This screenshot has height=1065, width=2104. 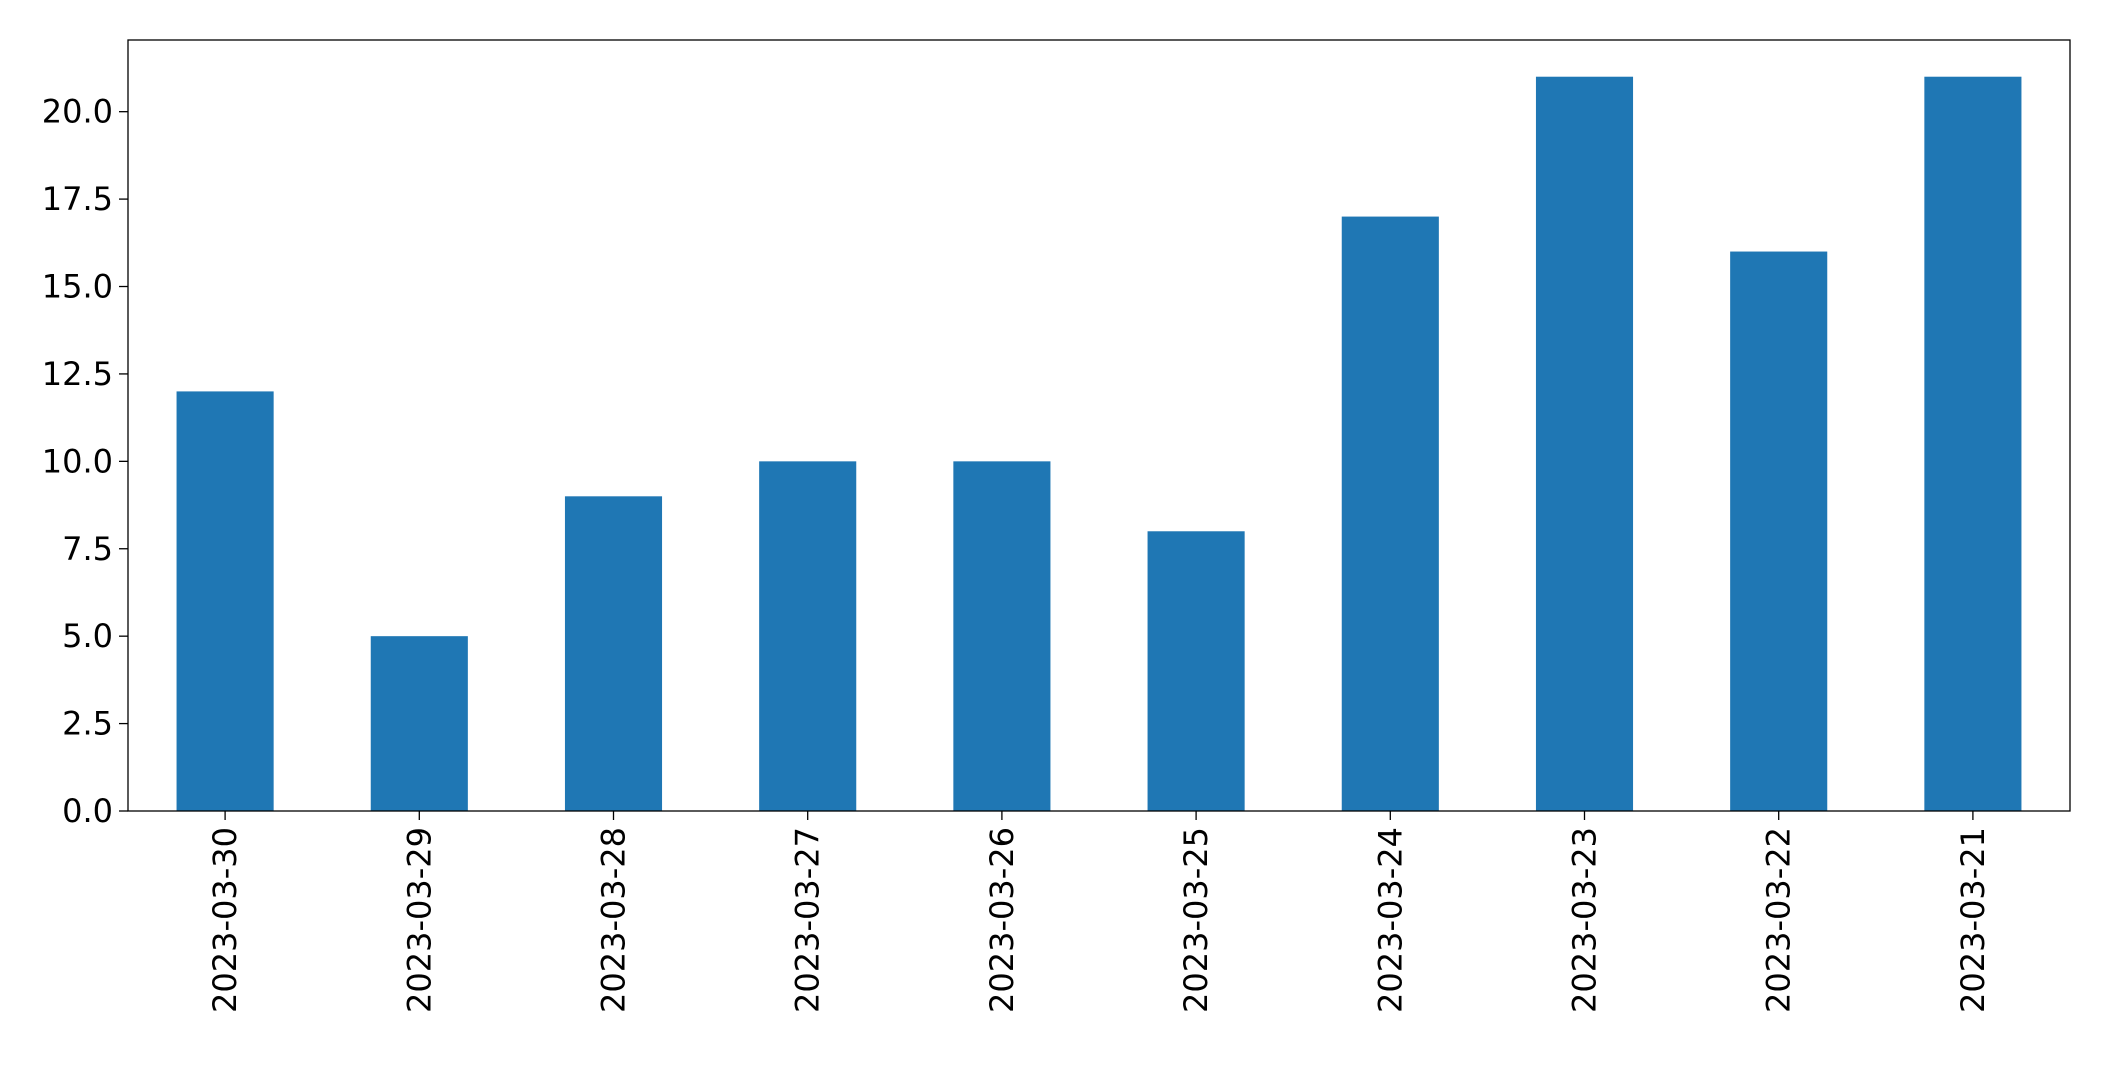 I want to click on x-tick-label: 2023-03-28, so click(x=614, y=920).